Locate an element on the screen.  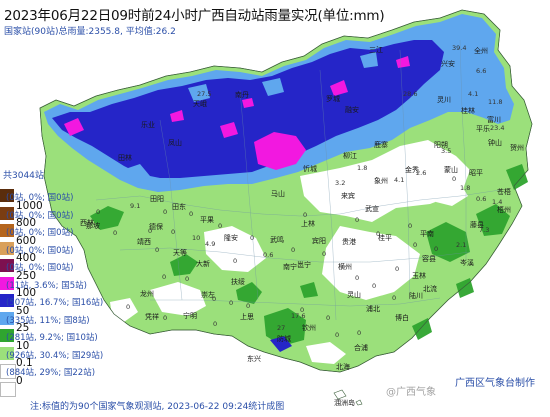
place-label: 宾阳 is located at coordinates (319, 240).